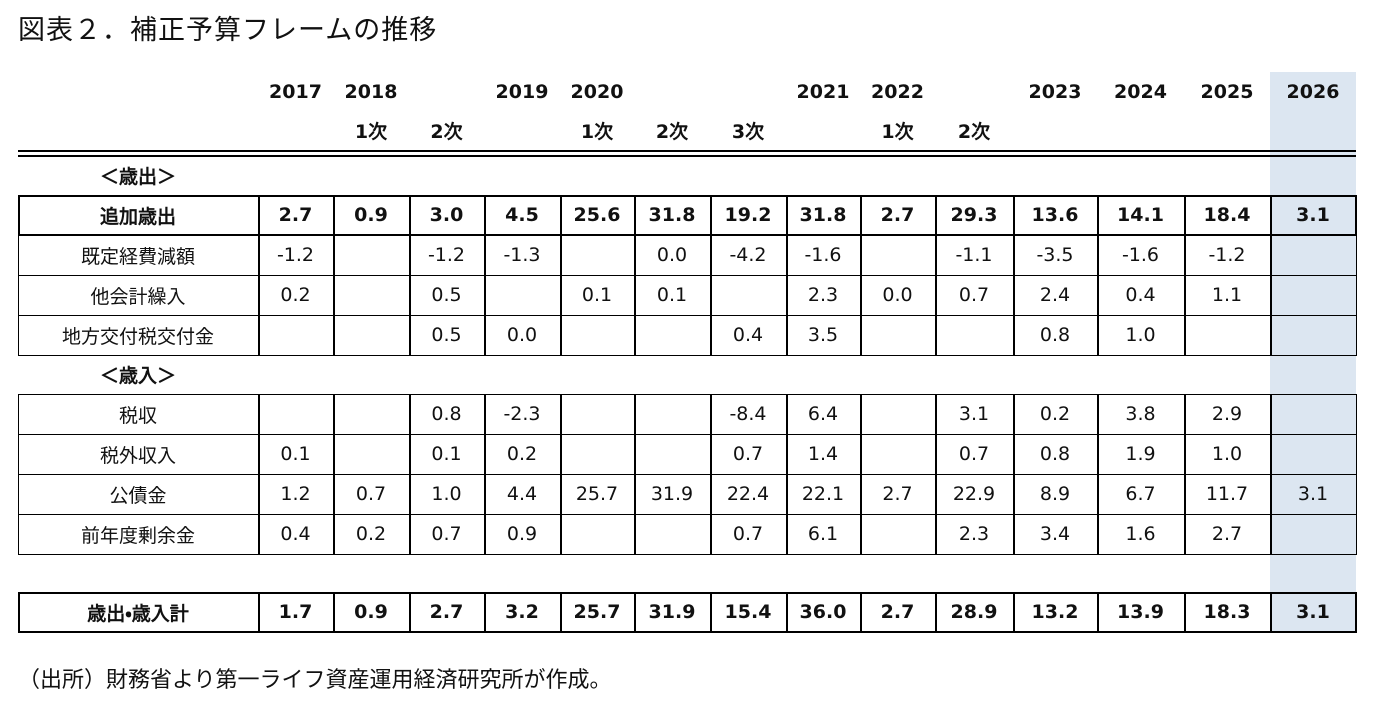 The height and width of the screenshot is (706, 1376). What do you see at coordinates (672, 215) in the screenshot?
I see `cell: 31.8` at bounding box center [672, 215].